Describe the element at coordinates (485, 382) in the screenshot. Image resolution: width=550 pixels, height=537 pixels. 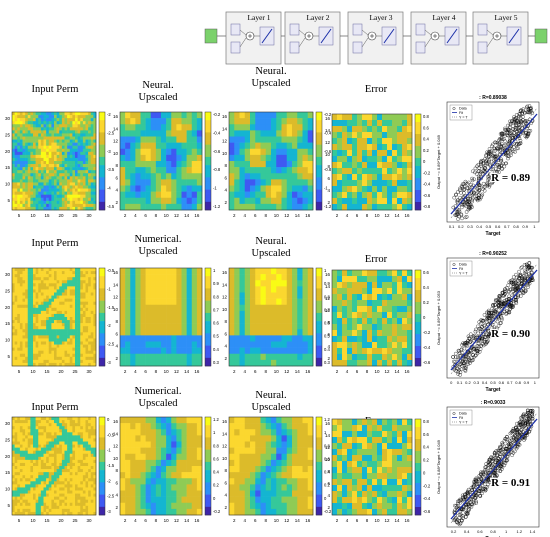
I see `scatter-tick: 0.4` at that location.